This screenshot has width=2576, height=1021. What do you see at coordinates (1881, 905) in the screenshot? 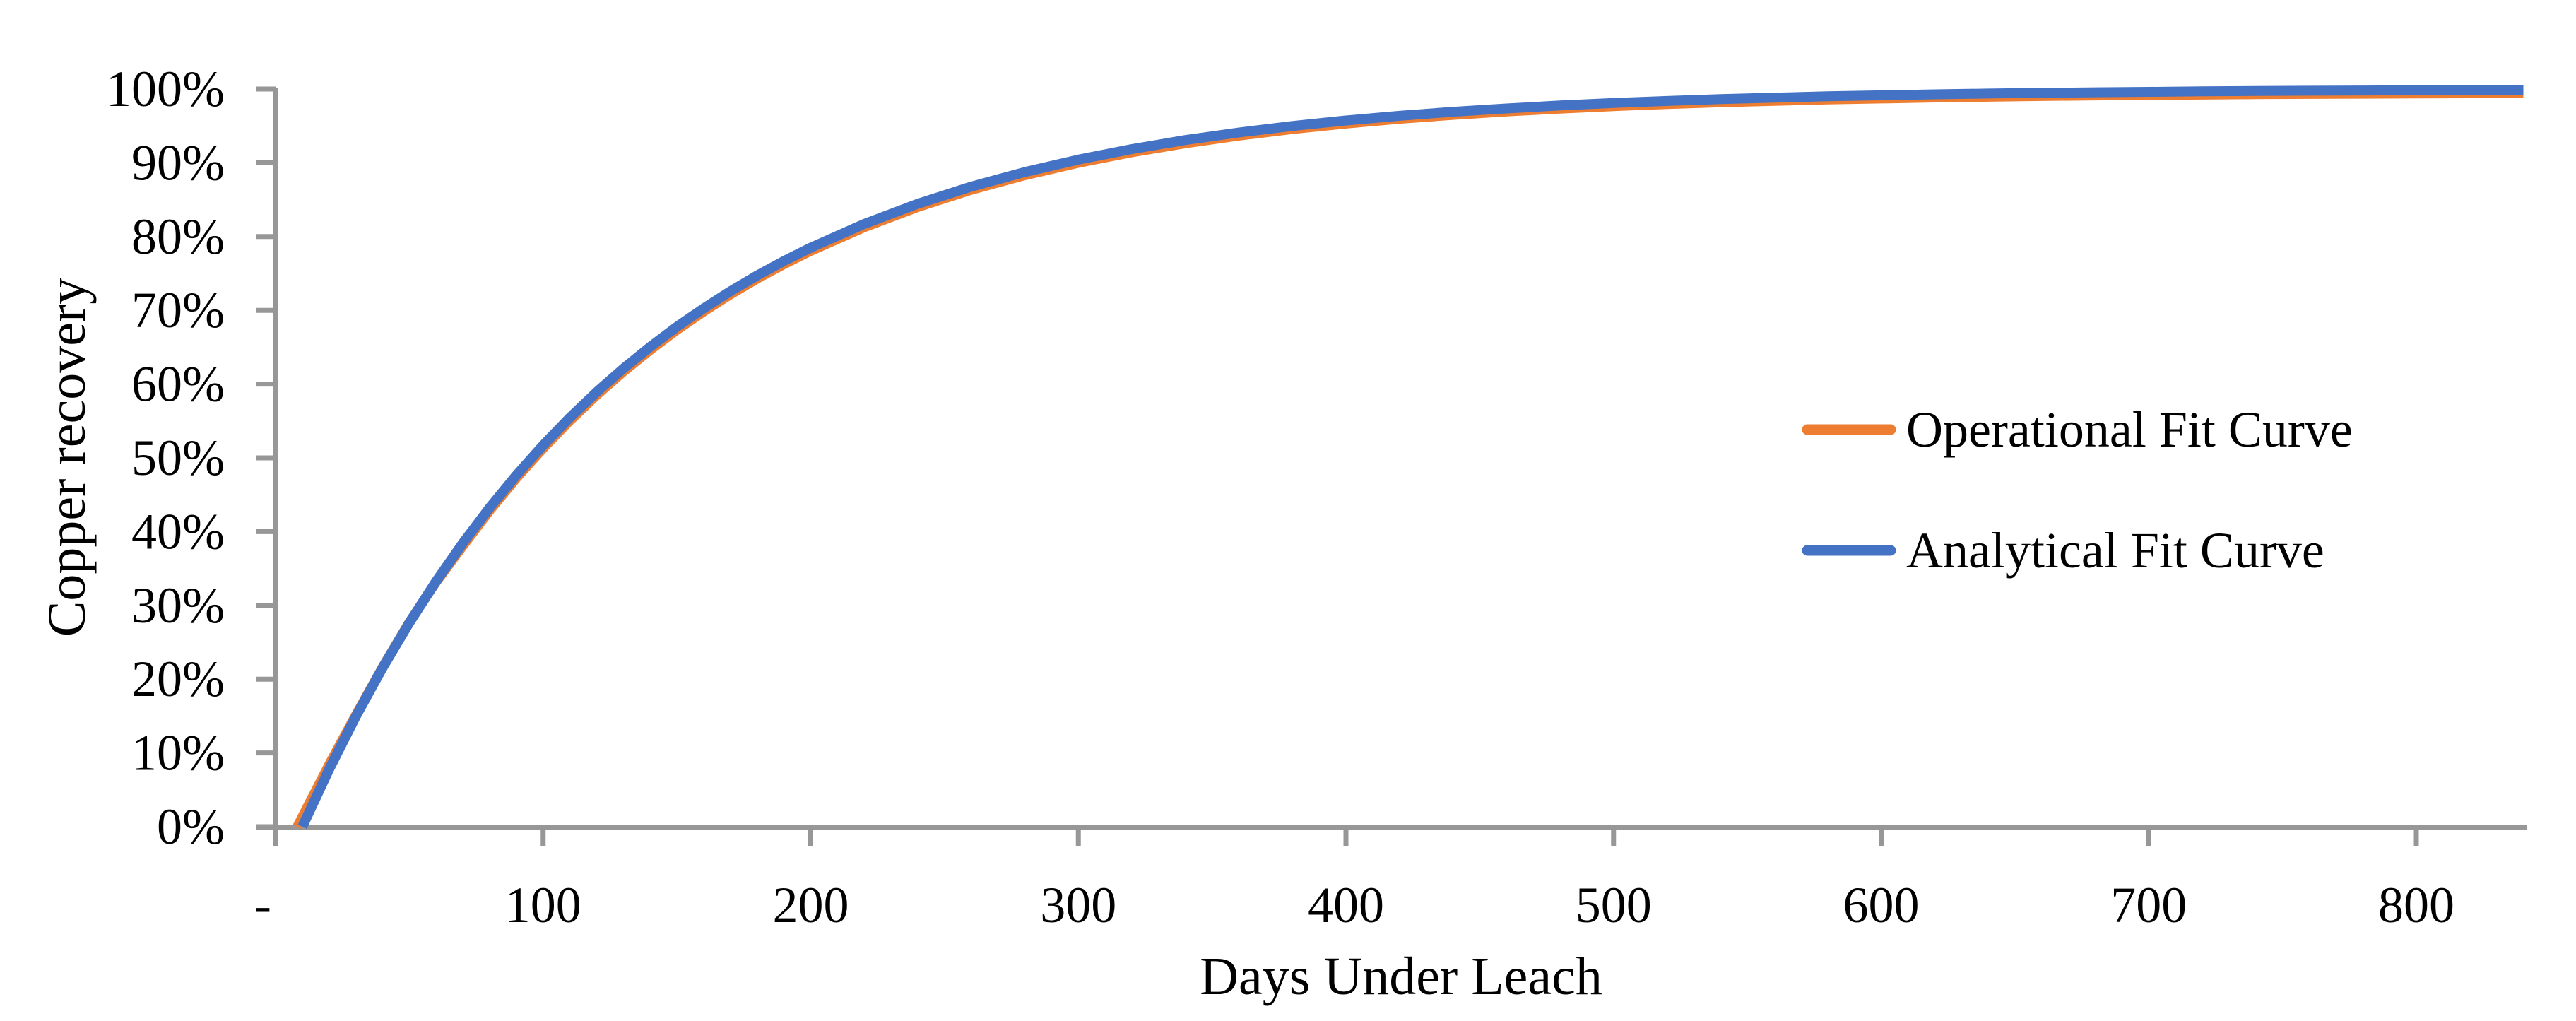
I see `x-tick-label: 600` at bounding box center [1881, 905].